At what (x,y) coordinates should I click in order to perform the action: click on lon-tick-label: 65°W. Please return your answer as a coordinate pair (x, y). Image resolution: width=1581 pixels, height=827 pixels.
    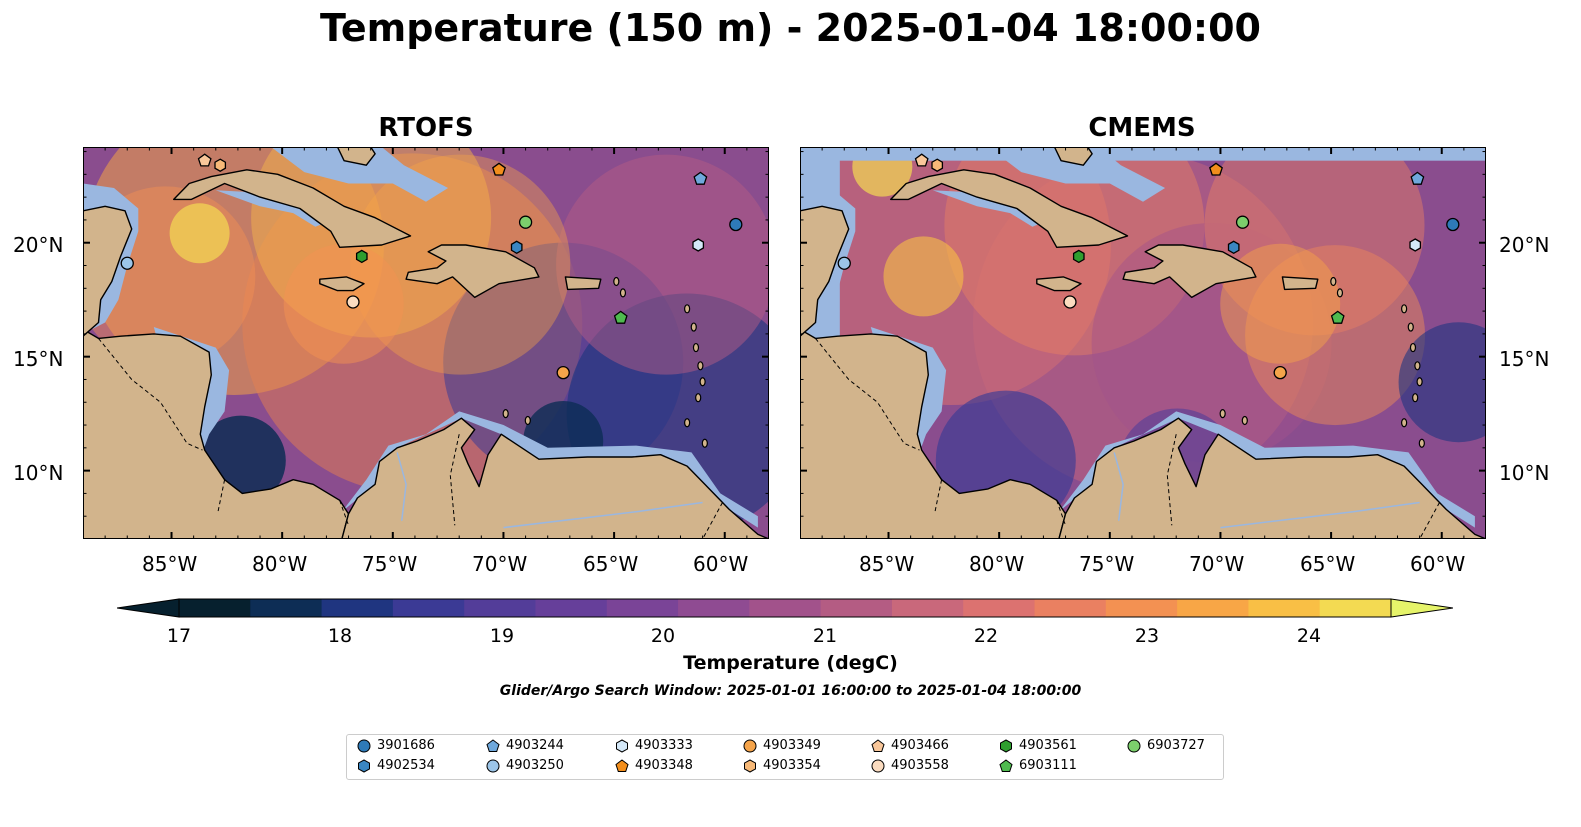
    Looking at the image, I should click on (1328, 564).